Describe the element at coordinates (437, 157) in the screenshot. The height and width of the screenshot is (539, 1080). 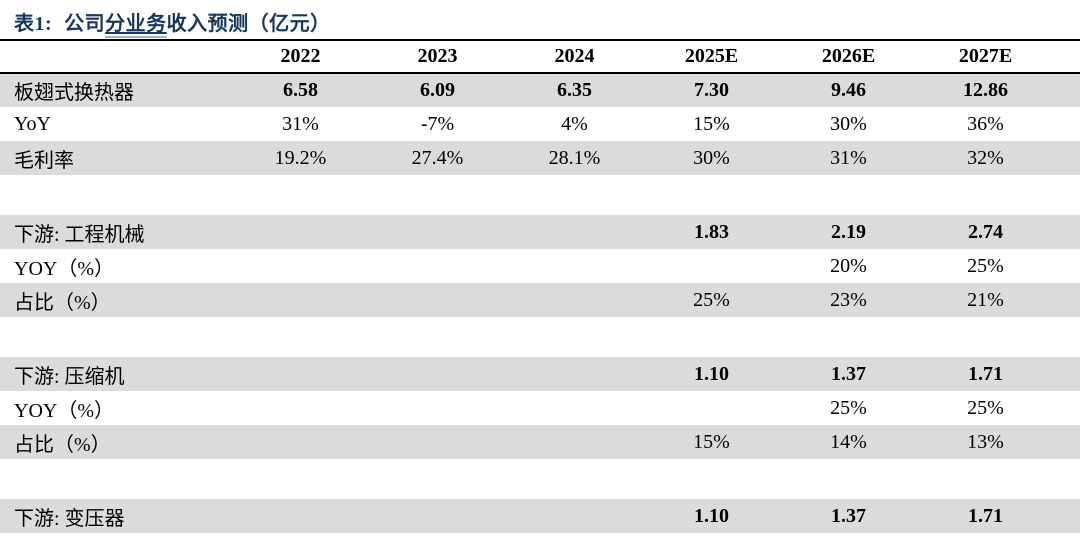
I see `cell-value: 27.4%` at that location.